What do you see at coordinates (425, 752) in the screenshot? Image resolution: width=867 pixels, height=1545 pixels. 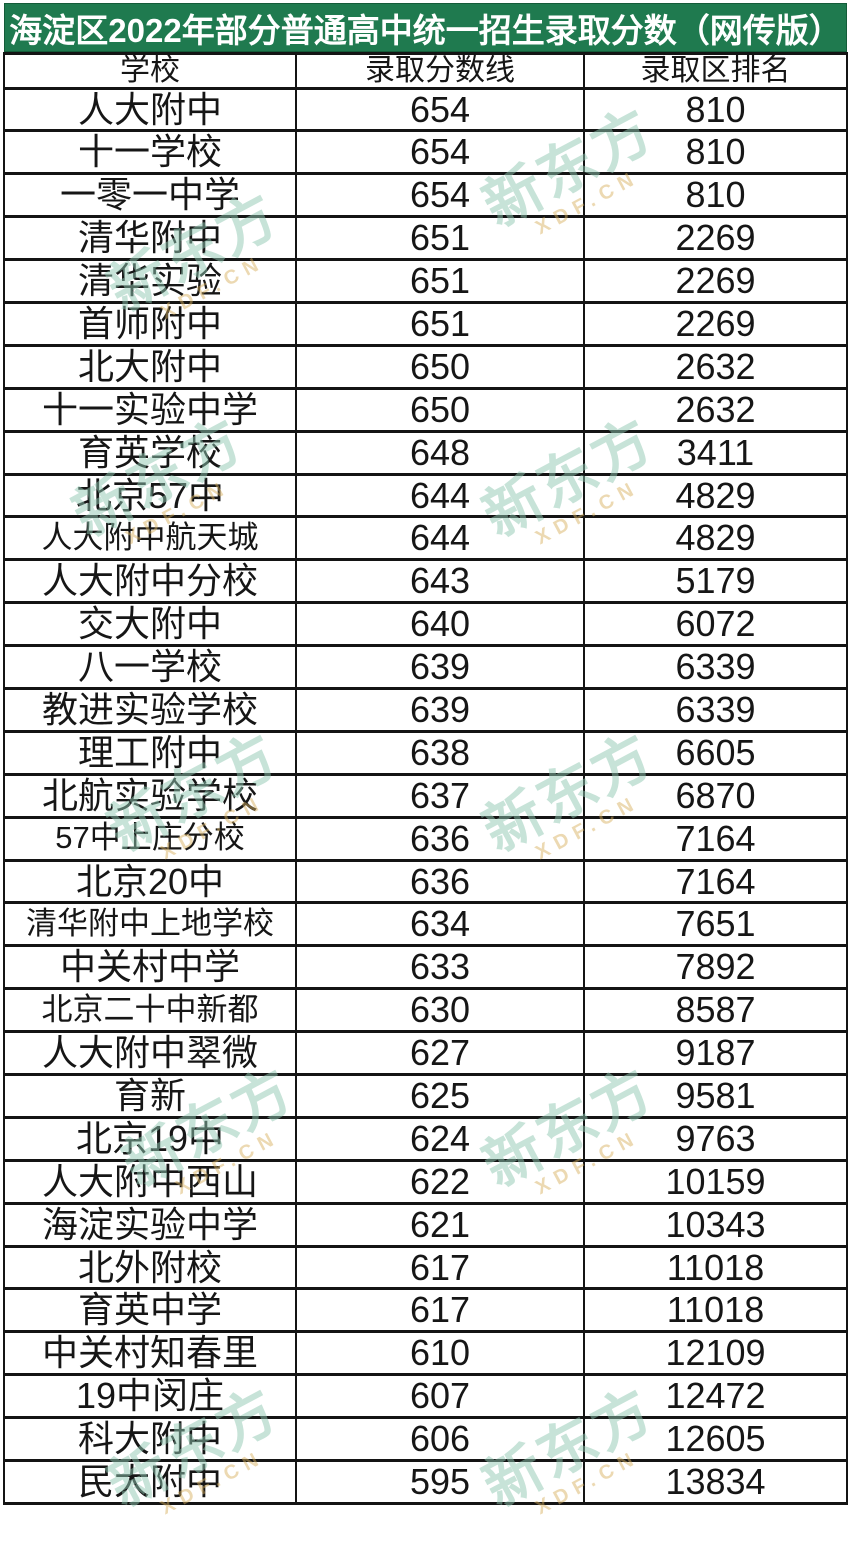 I see `table-row: 理工附中 638 6605` at bounding box center [425, 752].